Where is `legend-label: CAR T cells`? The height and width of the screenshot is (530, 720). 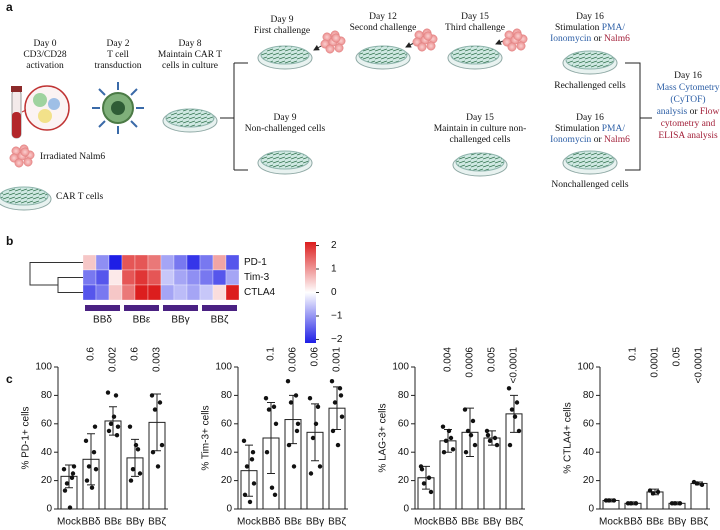 legend-label: CAR T cells is located at coordinates (79, 197).